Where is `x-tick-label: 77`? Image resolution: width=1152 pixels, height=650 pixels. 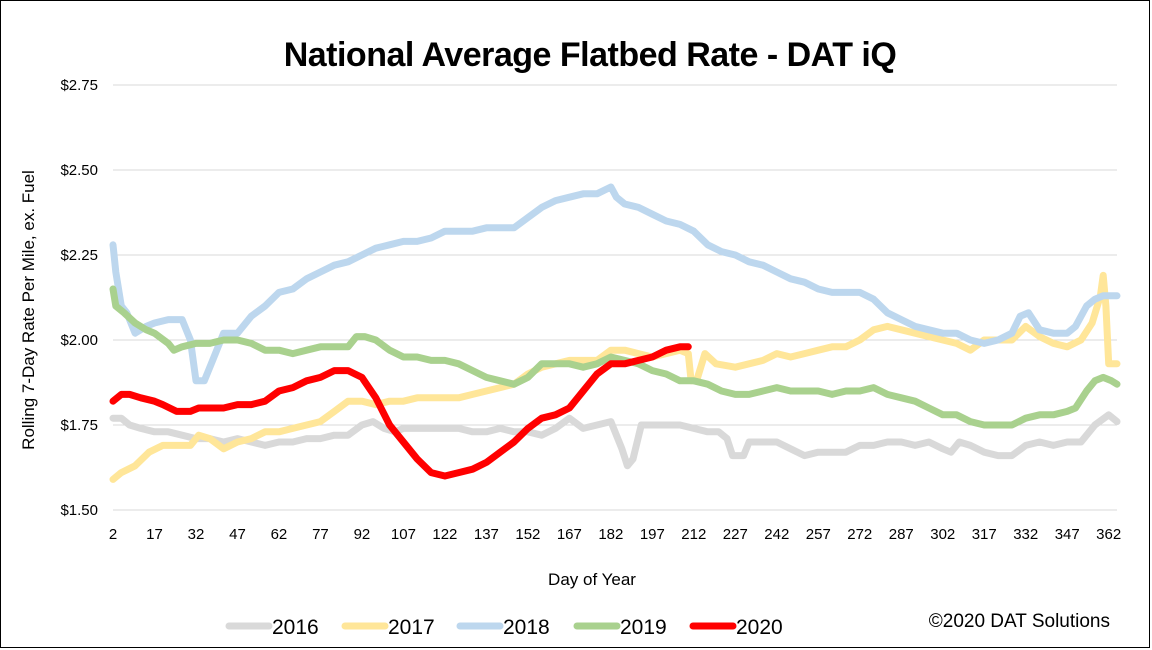 x-tick-label: 77 is located at coordinates (320, 534).